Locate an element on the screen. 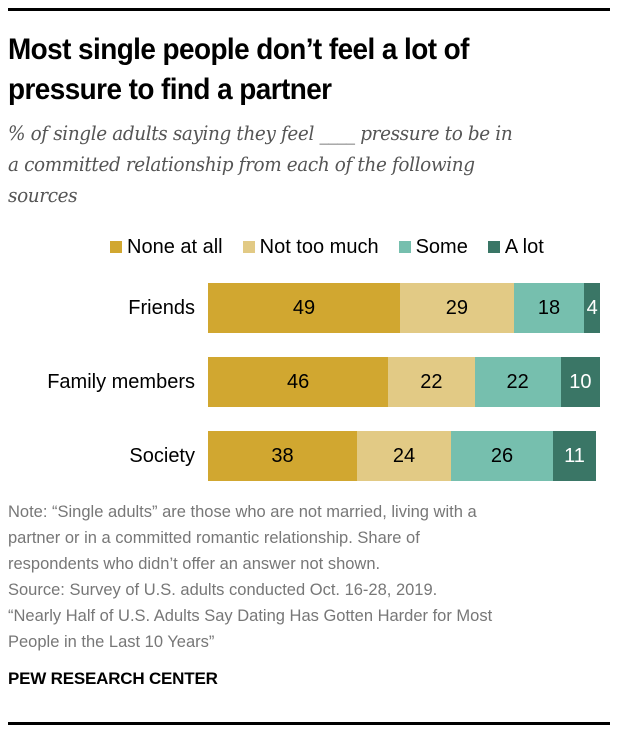  title-line-2: pressure to find a partner is located at coordinates (170, 89).